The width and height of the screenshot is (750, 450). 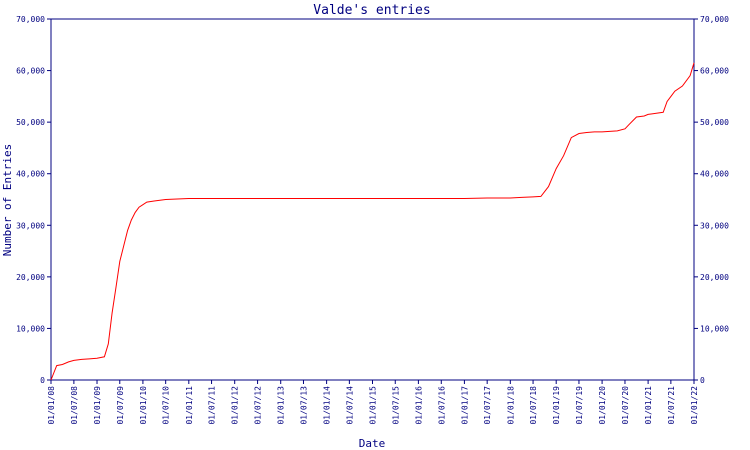 What do you see at coordinates (51, 405) in the screenshot?
I see `x-tick-label: 01/01/08` at bounding box center [51, 405].